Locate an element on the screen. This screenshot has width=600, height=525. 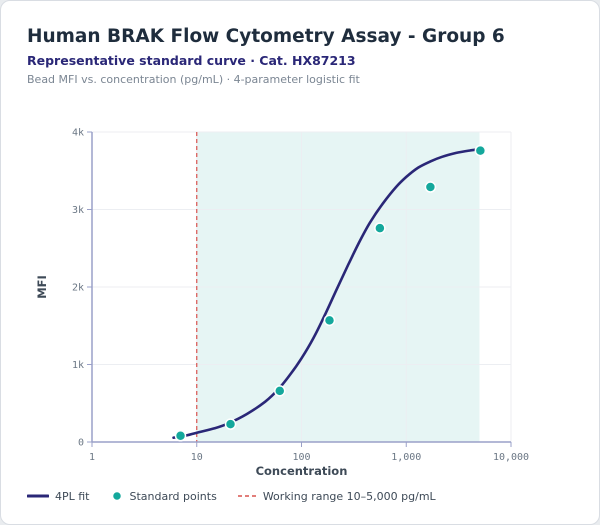
x-tick-label: 1,000 is located at coordinates (406, 457).